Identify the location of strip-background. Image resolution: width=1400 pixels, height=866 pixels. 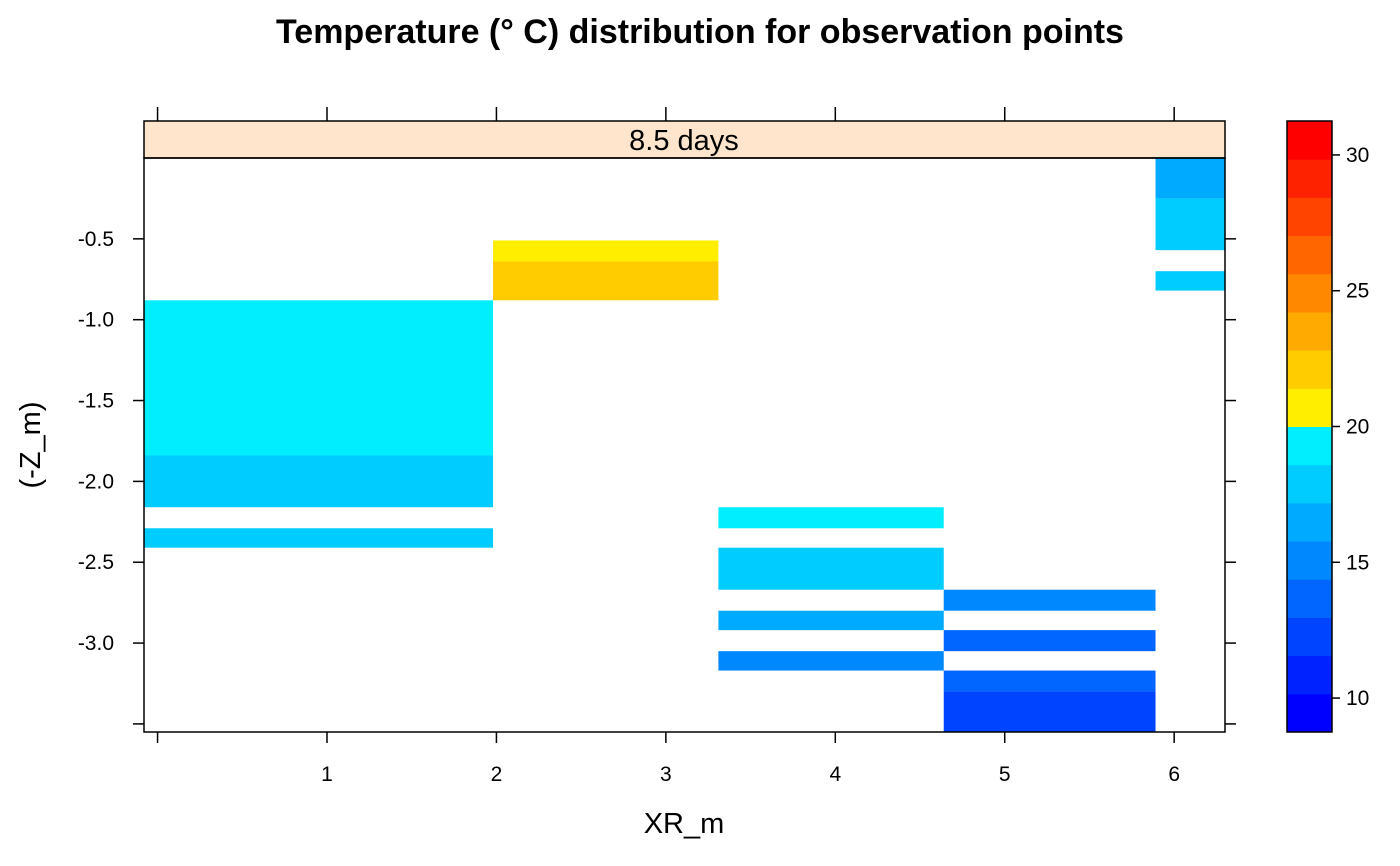
(684, 139).